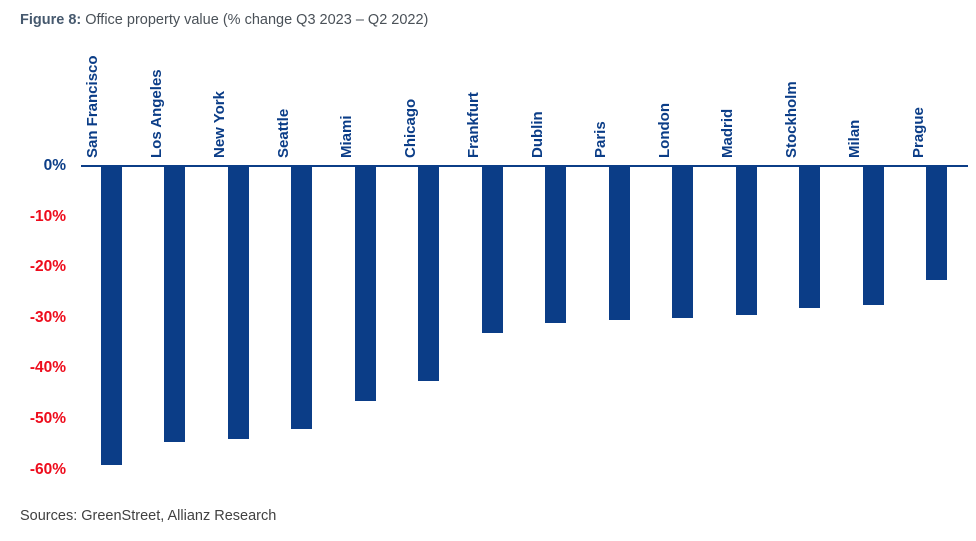 The image size is (976, 541). Describe the element at coordinates (524, 166) in the screenshot. I see `x-axis-zero-line` at that location.